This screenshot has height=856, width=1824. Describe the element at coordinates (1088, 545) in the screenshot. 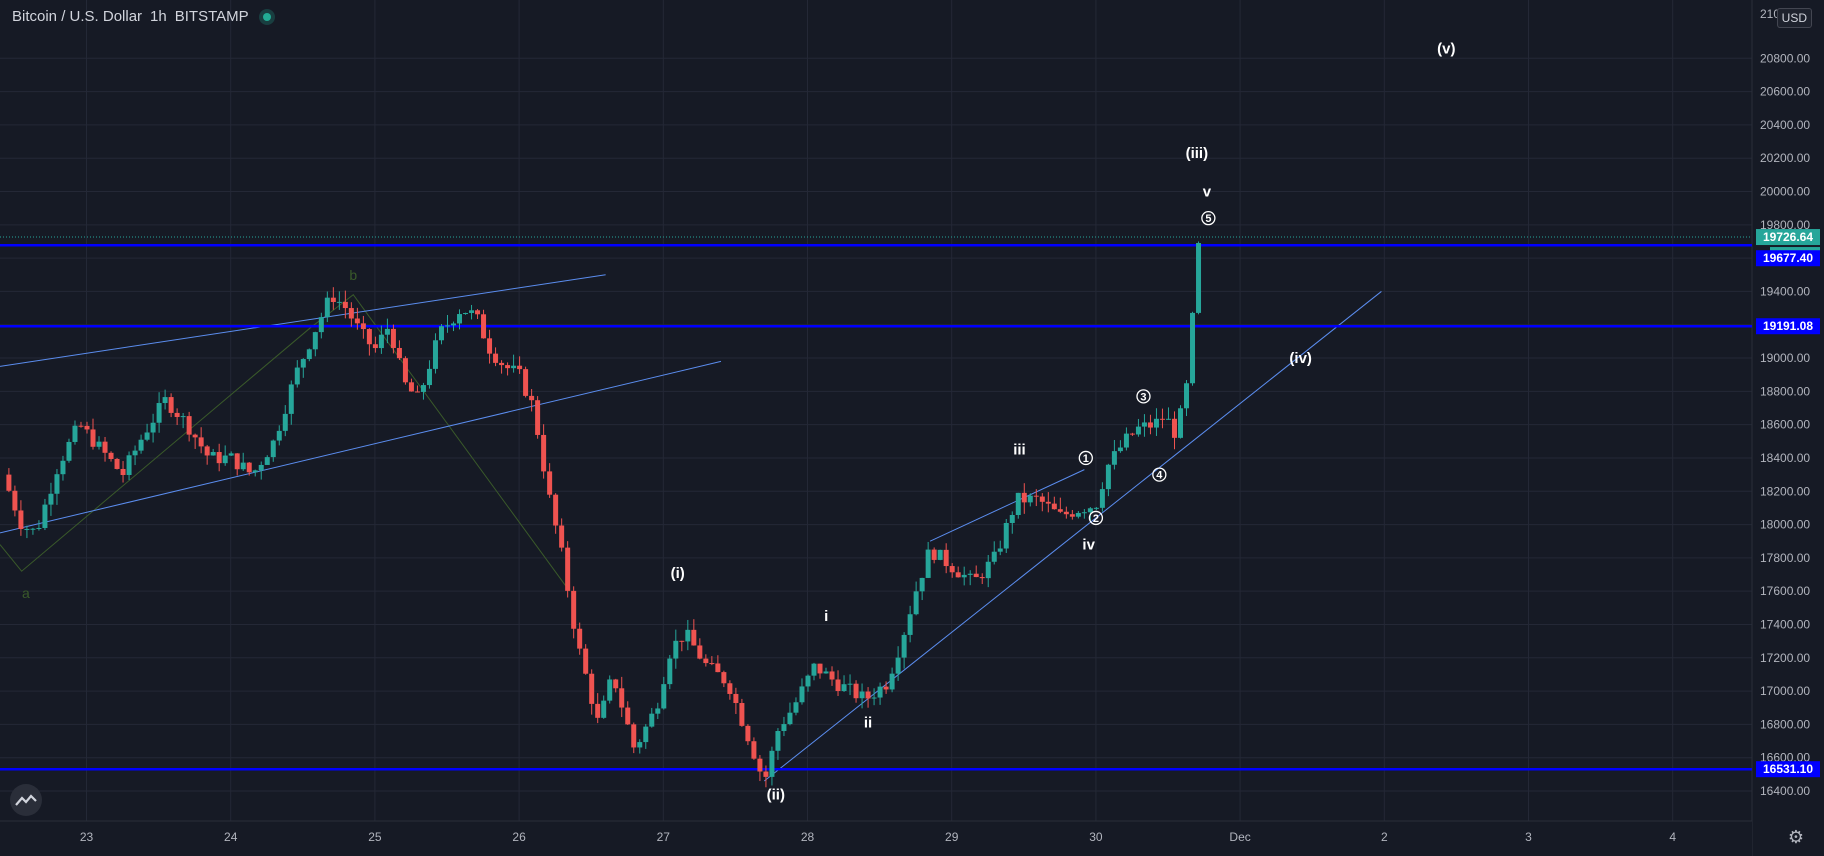

I see `wave-label-minor: iv` at that location.